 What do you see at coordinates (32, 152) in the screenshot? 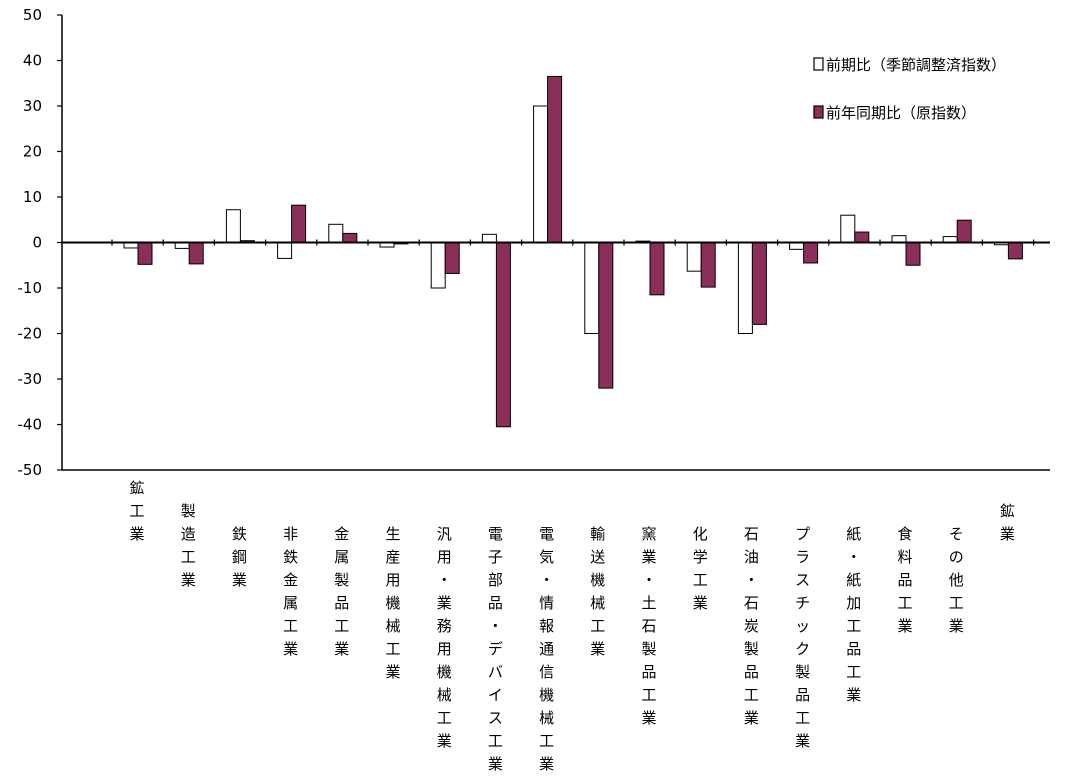
I see `y-tick-label: 20` at bounding box center [32, 152].